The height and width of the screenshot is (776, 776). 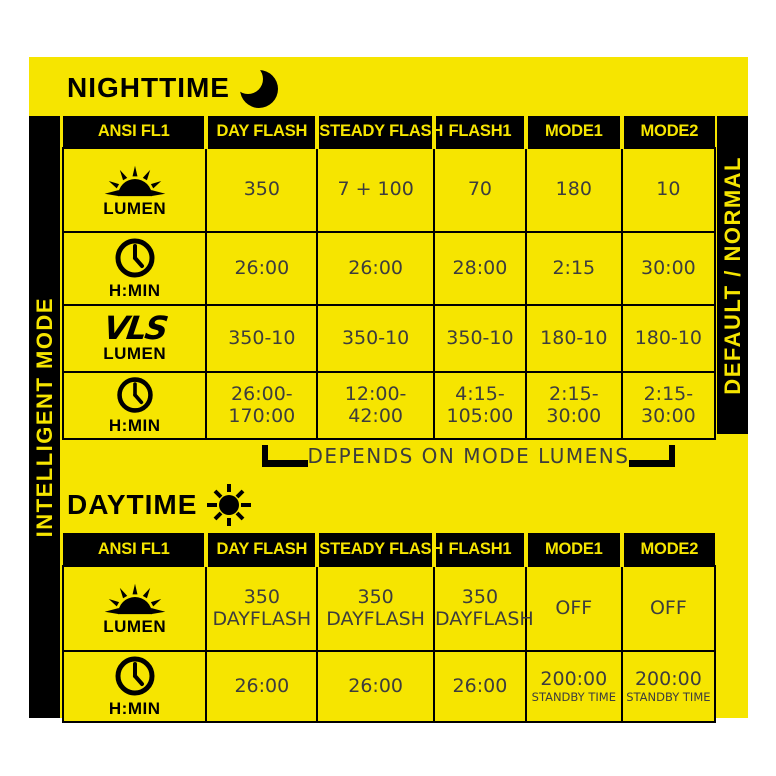 What do you see at coordinates (229, 505) in the screenshot?
I see `sun-icon` at bounding box center [229, 505].